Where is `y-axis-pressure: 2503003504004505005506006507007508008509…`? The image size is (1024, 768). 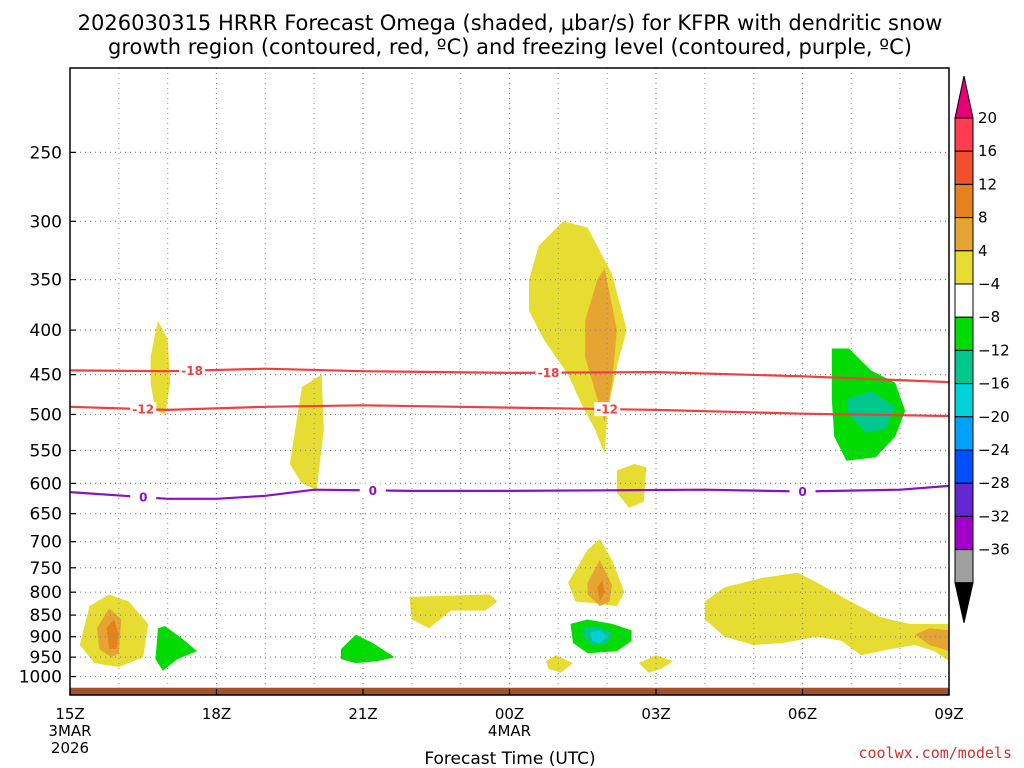 y-axis-pressure: 2503003504004505005506006507007508008509… is located at coordinates (47, 415).